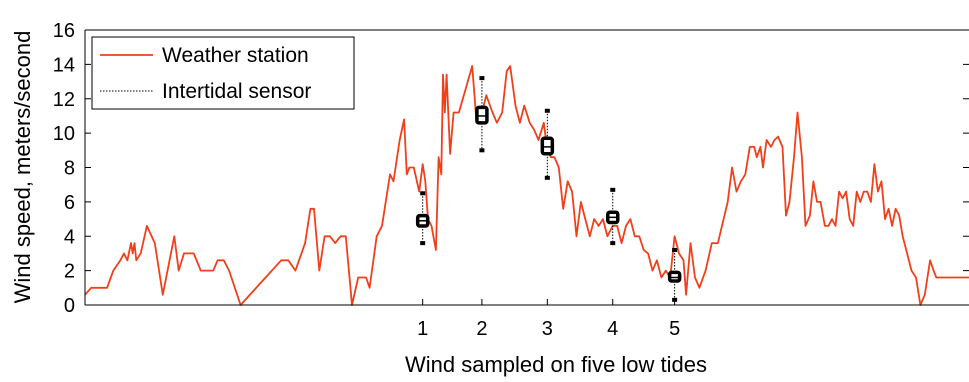 The width and height of the screenshot is (969, 382). I want to click on x-tick-label: 1, so click(422, 329).